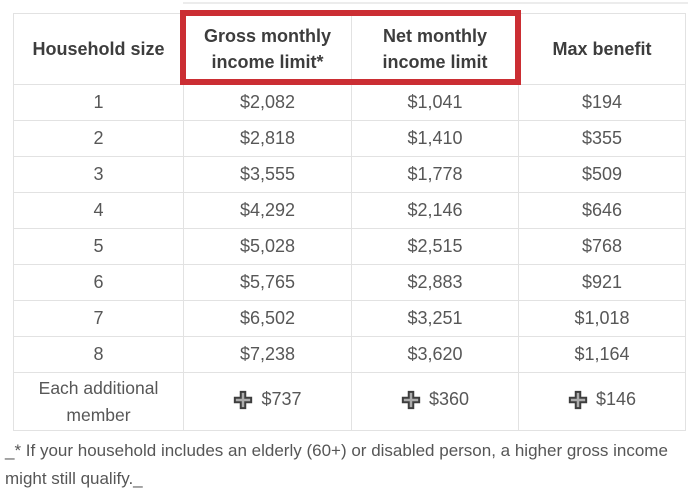  Describe the element at coordinates (267, 354) in the screenshot. I see `value-cell: $7,238` at that location.